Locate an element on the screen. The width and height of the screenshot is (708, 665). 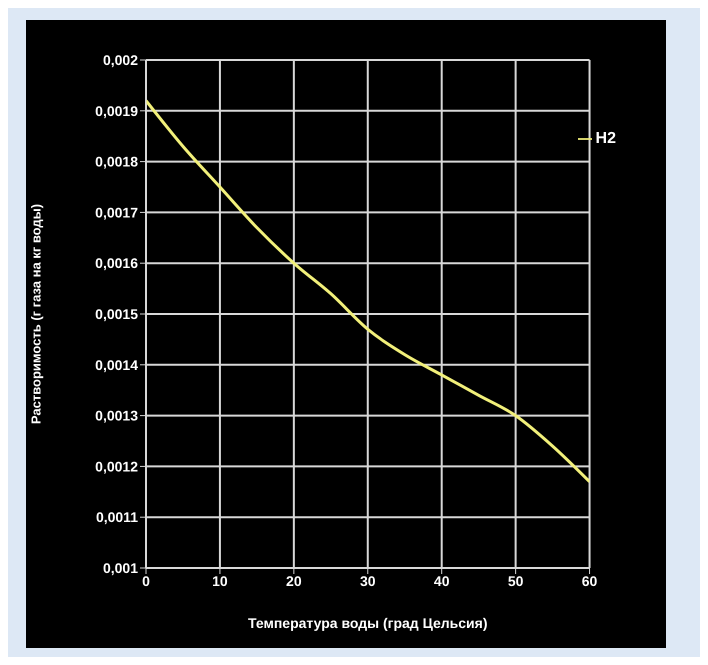
x-tick-label: 60 is located at coordinates (590, 580).